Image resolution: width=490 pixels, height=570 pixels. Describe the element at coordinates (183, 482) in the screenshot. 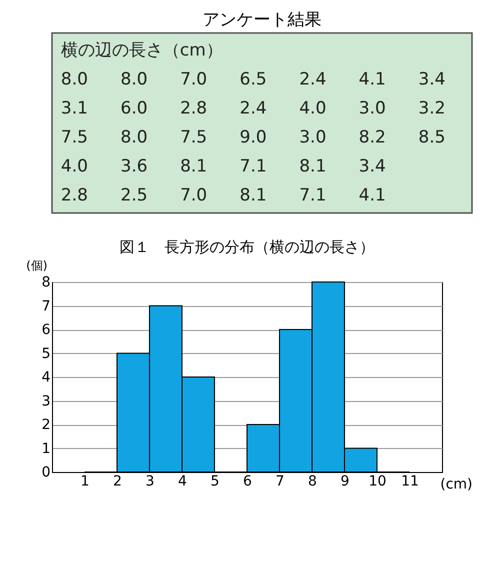

I see `x-tick-label: 4` at that location.